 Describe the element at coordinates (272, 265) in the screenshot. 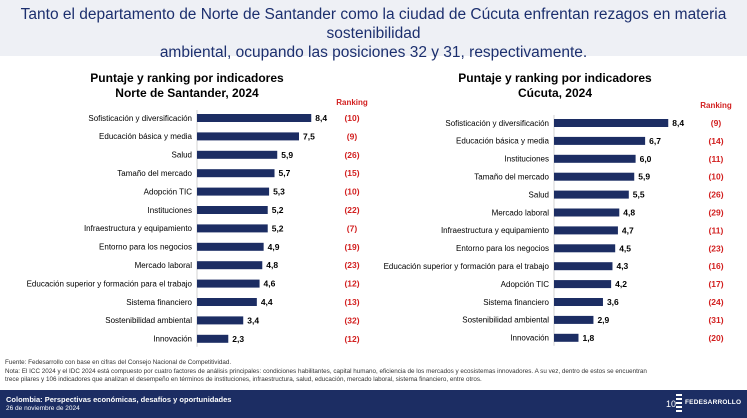

I see `chart-1-value-label: 4,8` at that location.